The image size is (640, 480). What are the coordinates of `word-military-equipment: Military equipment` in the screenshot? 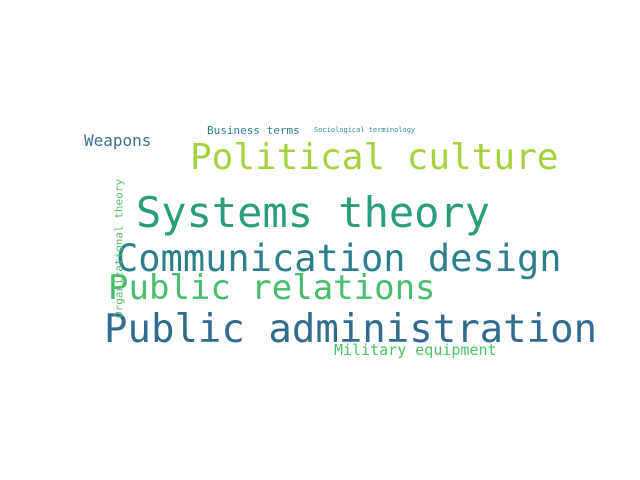 It's located at (415, 350).